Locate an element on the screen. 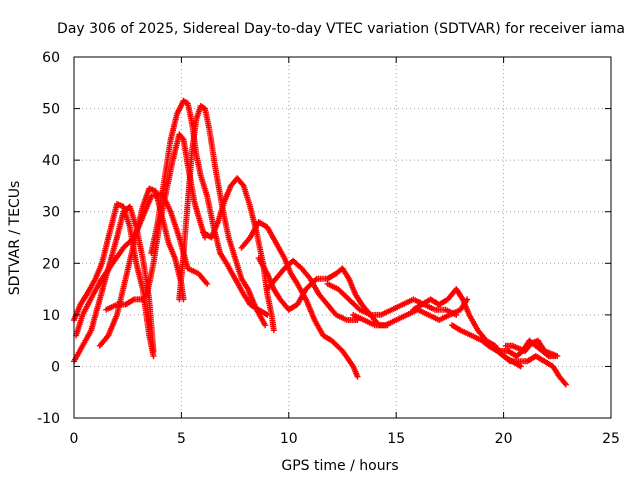 This screenshot has width=640, height=480. series-track-q is located at coordinates (531, 348).